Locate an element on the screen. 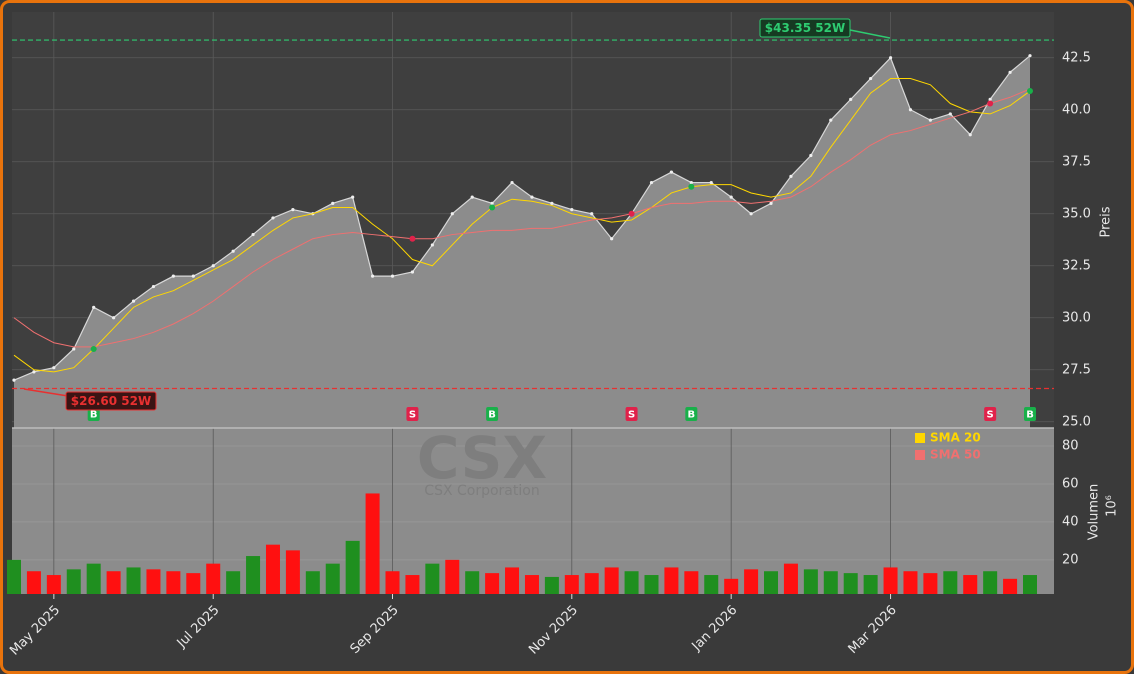  y-tick-label: 27.5 is located at coordinates (1076, 369).